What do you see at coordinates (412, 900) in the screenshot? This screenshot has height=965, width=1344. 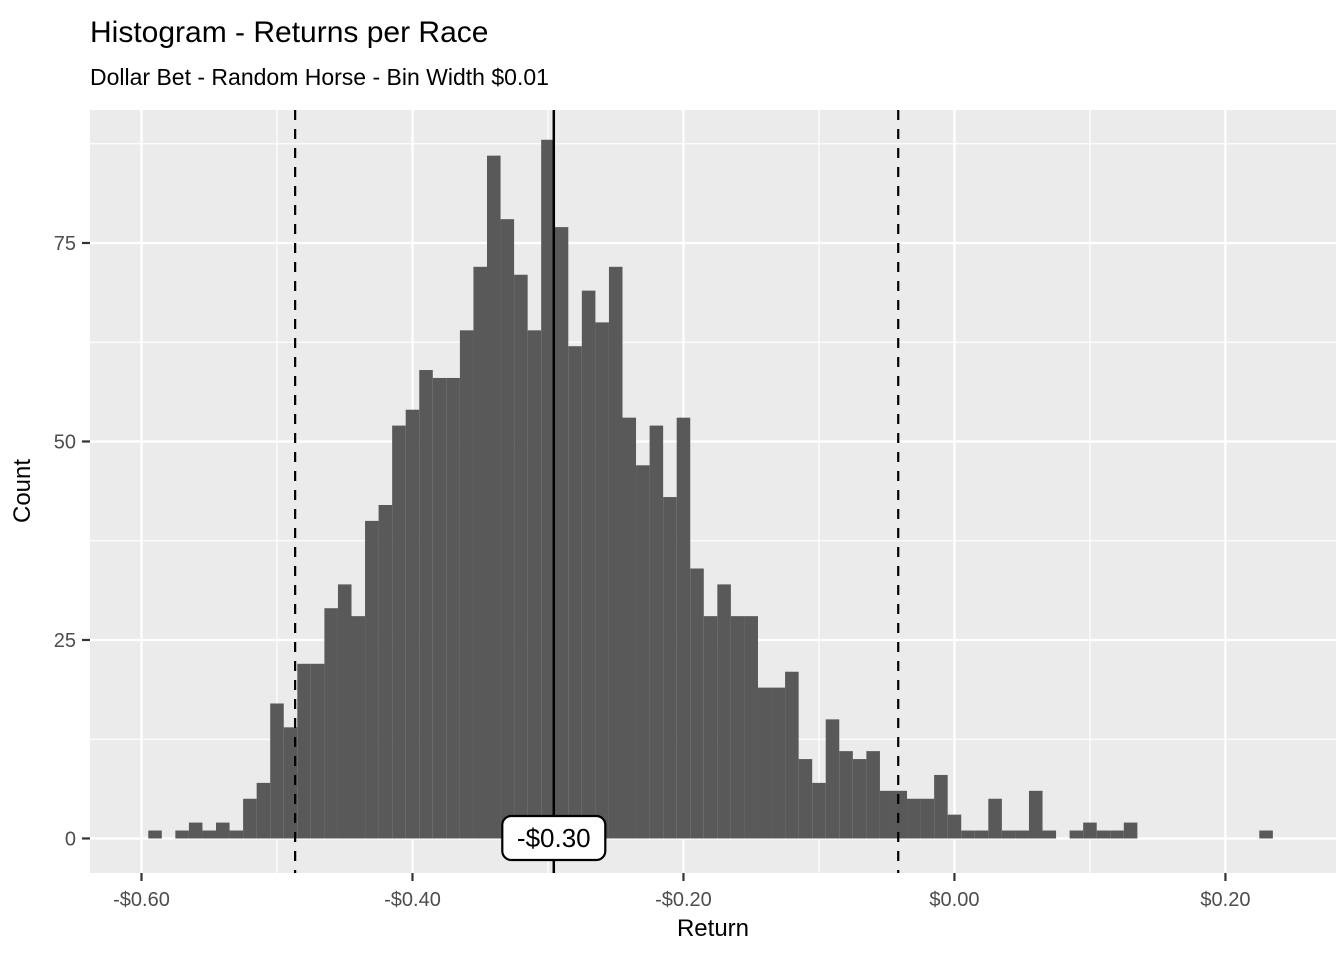 I see `x-tick-label: -$0.40` at bounding box center [412, 900].